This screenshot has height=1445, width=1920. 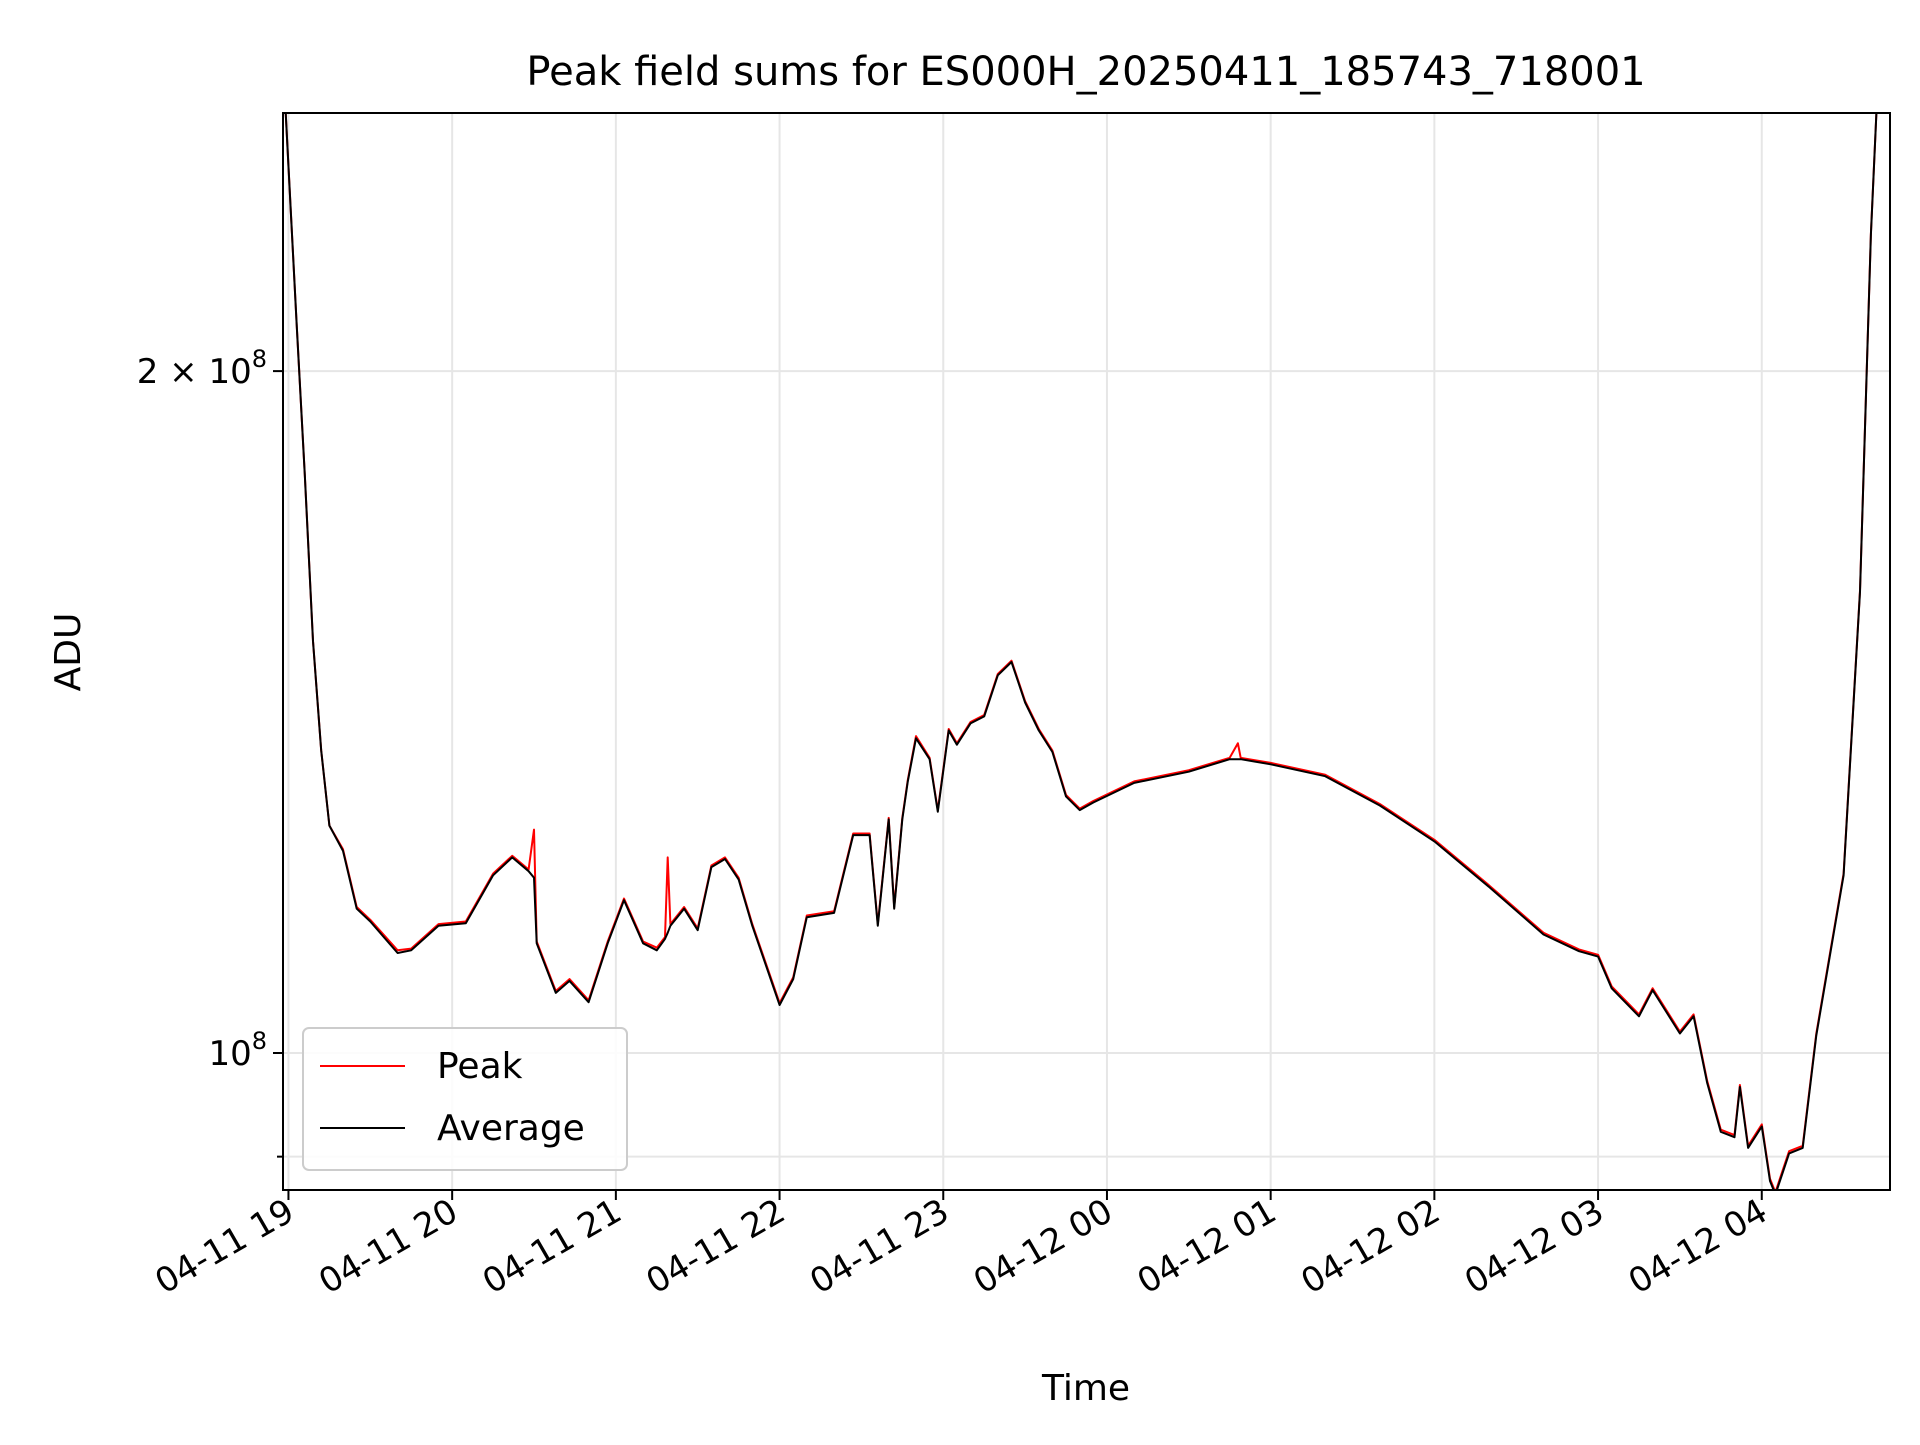 What do you see at coordinates (237, 1050) in the screenshot?
I see `y-tick-label: 108` at bounding box center [237, 1050].